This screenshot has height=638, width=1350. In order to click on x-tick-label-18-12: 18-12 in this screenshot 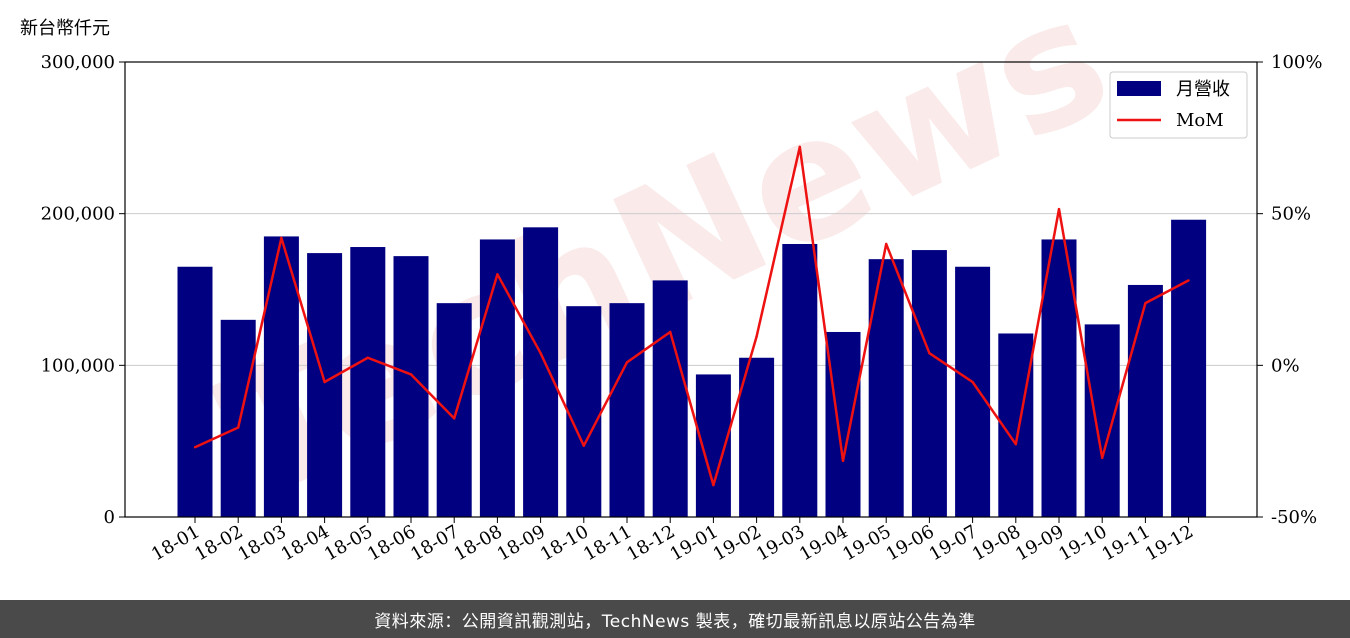, I will do `click(650, 543)`.